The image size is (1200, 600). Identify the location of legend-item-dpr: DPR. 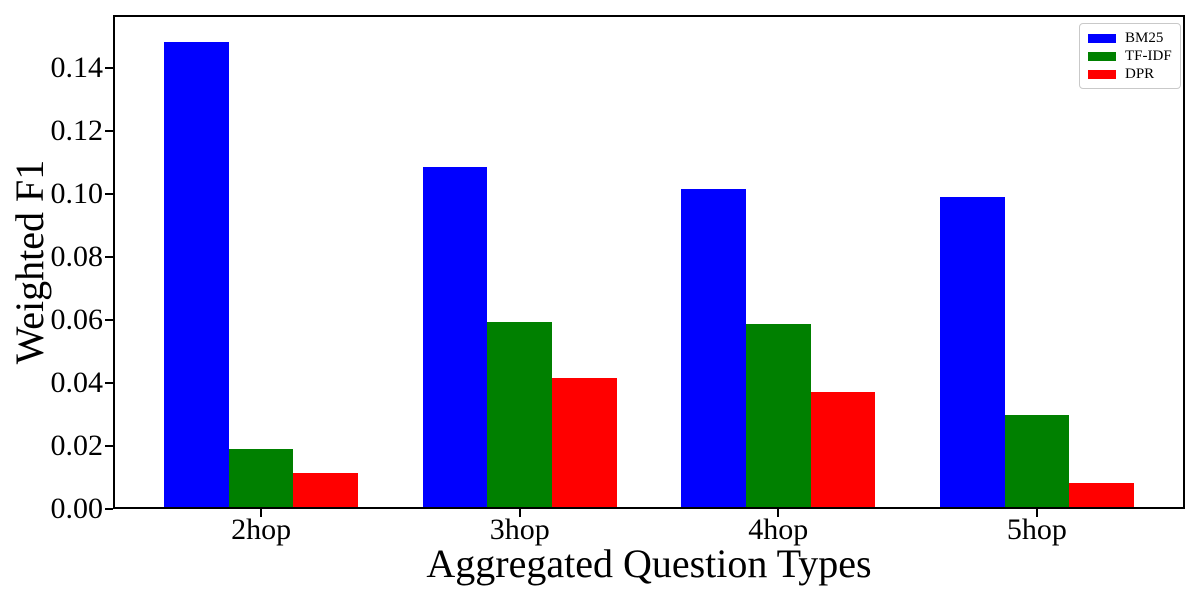
(1130, 73).